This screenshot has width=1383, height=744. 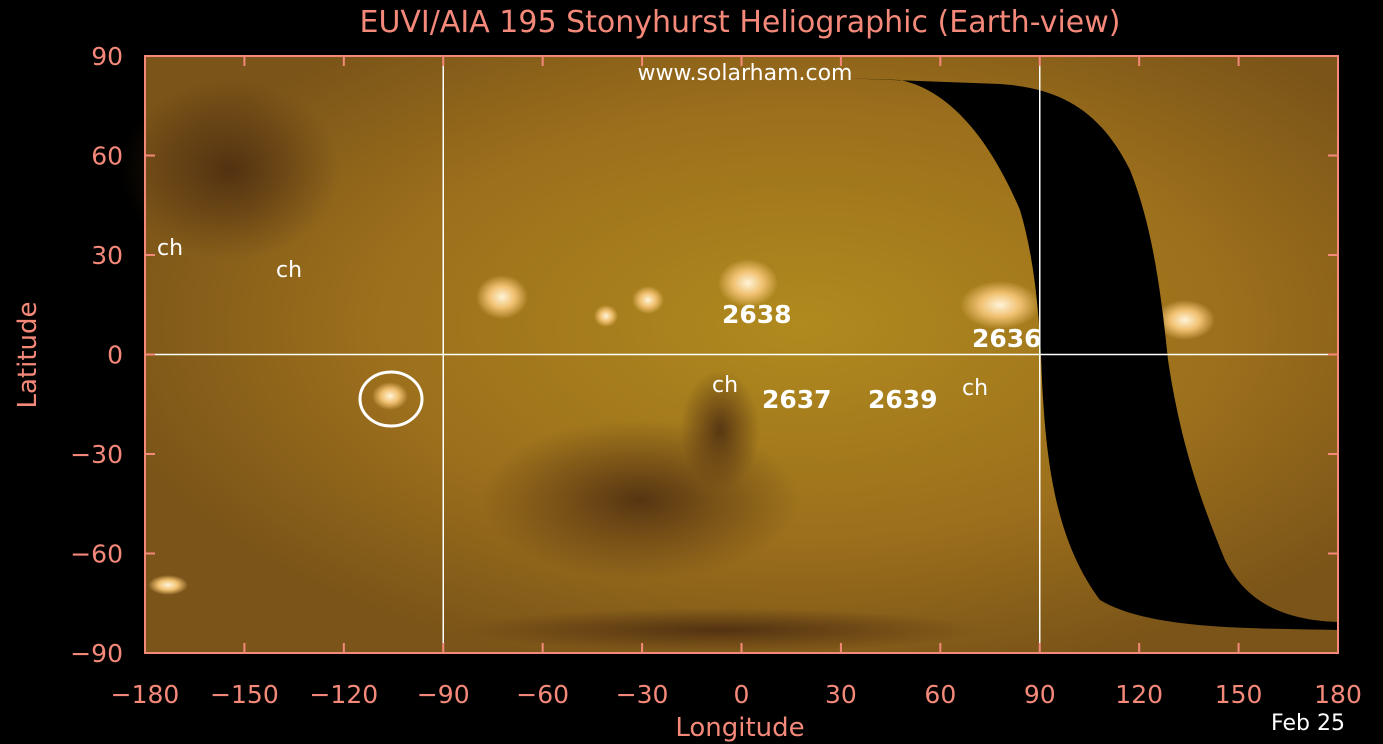 I want to click on x-tick-label: 180, so click(x=1338, y=694).